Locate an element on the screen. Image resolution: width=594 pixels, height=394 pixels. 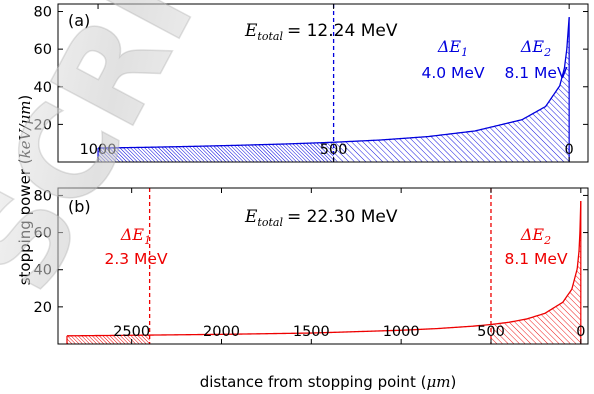
y-axis-label-text: stopping power ( is located at coordinates (25, 221).